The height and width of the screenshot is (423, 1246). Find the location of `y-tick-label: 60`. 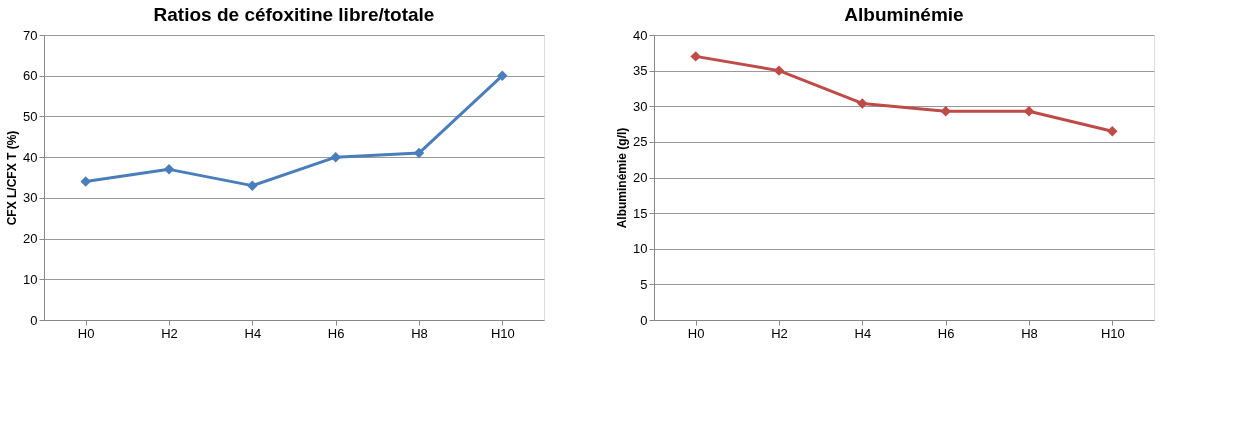

y-tick-label: 60 is located at coordinates (30, 76).